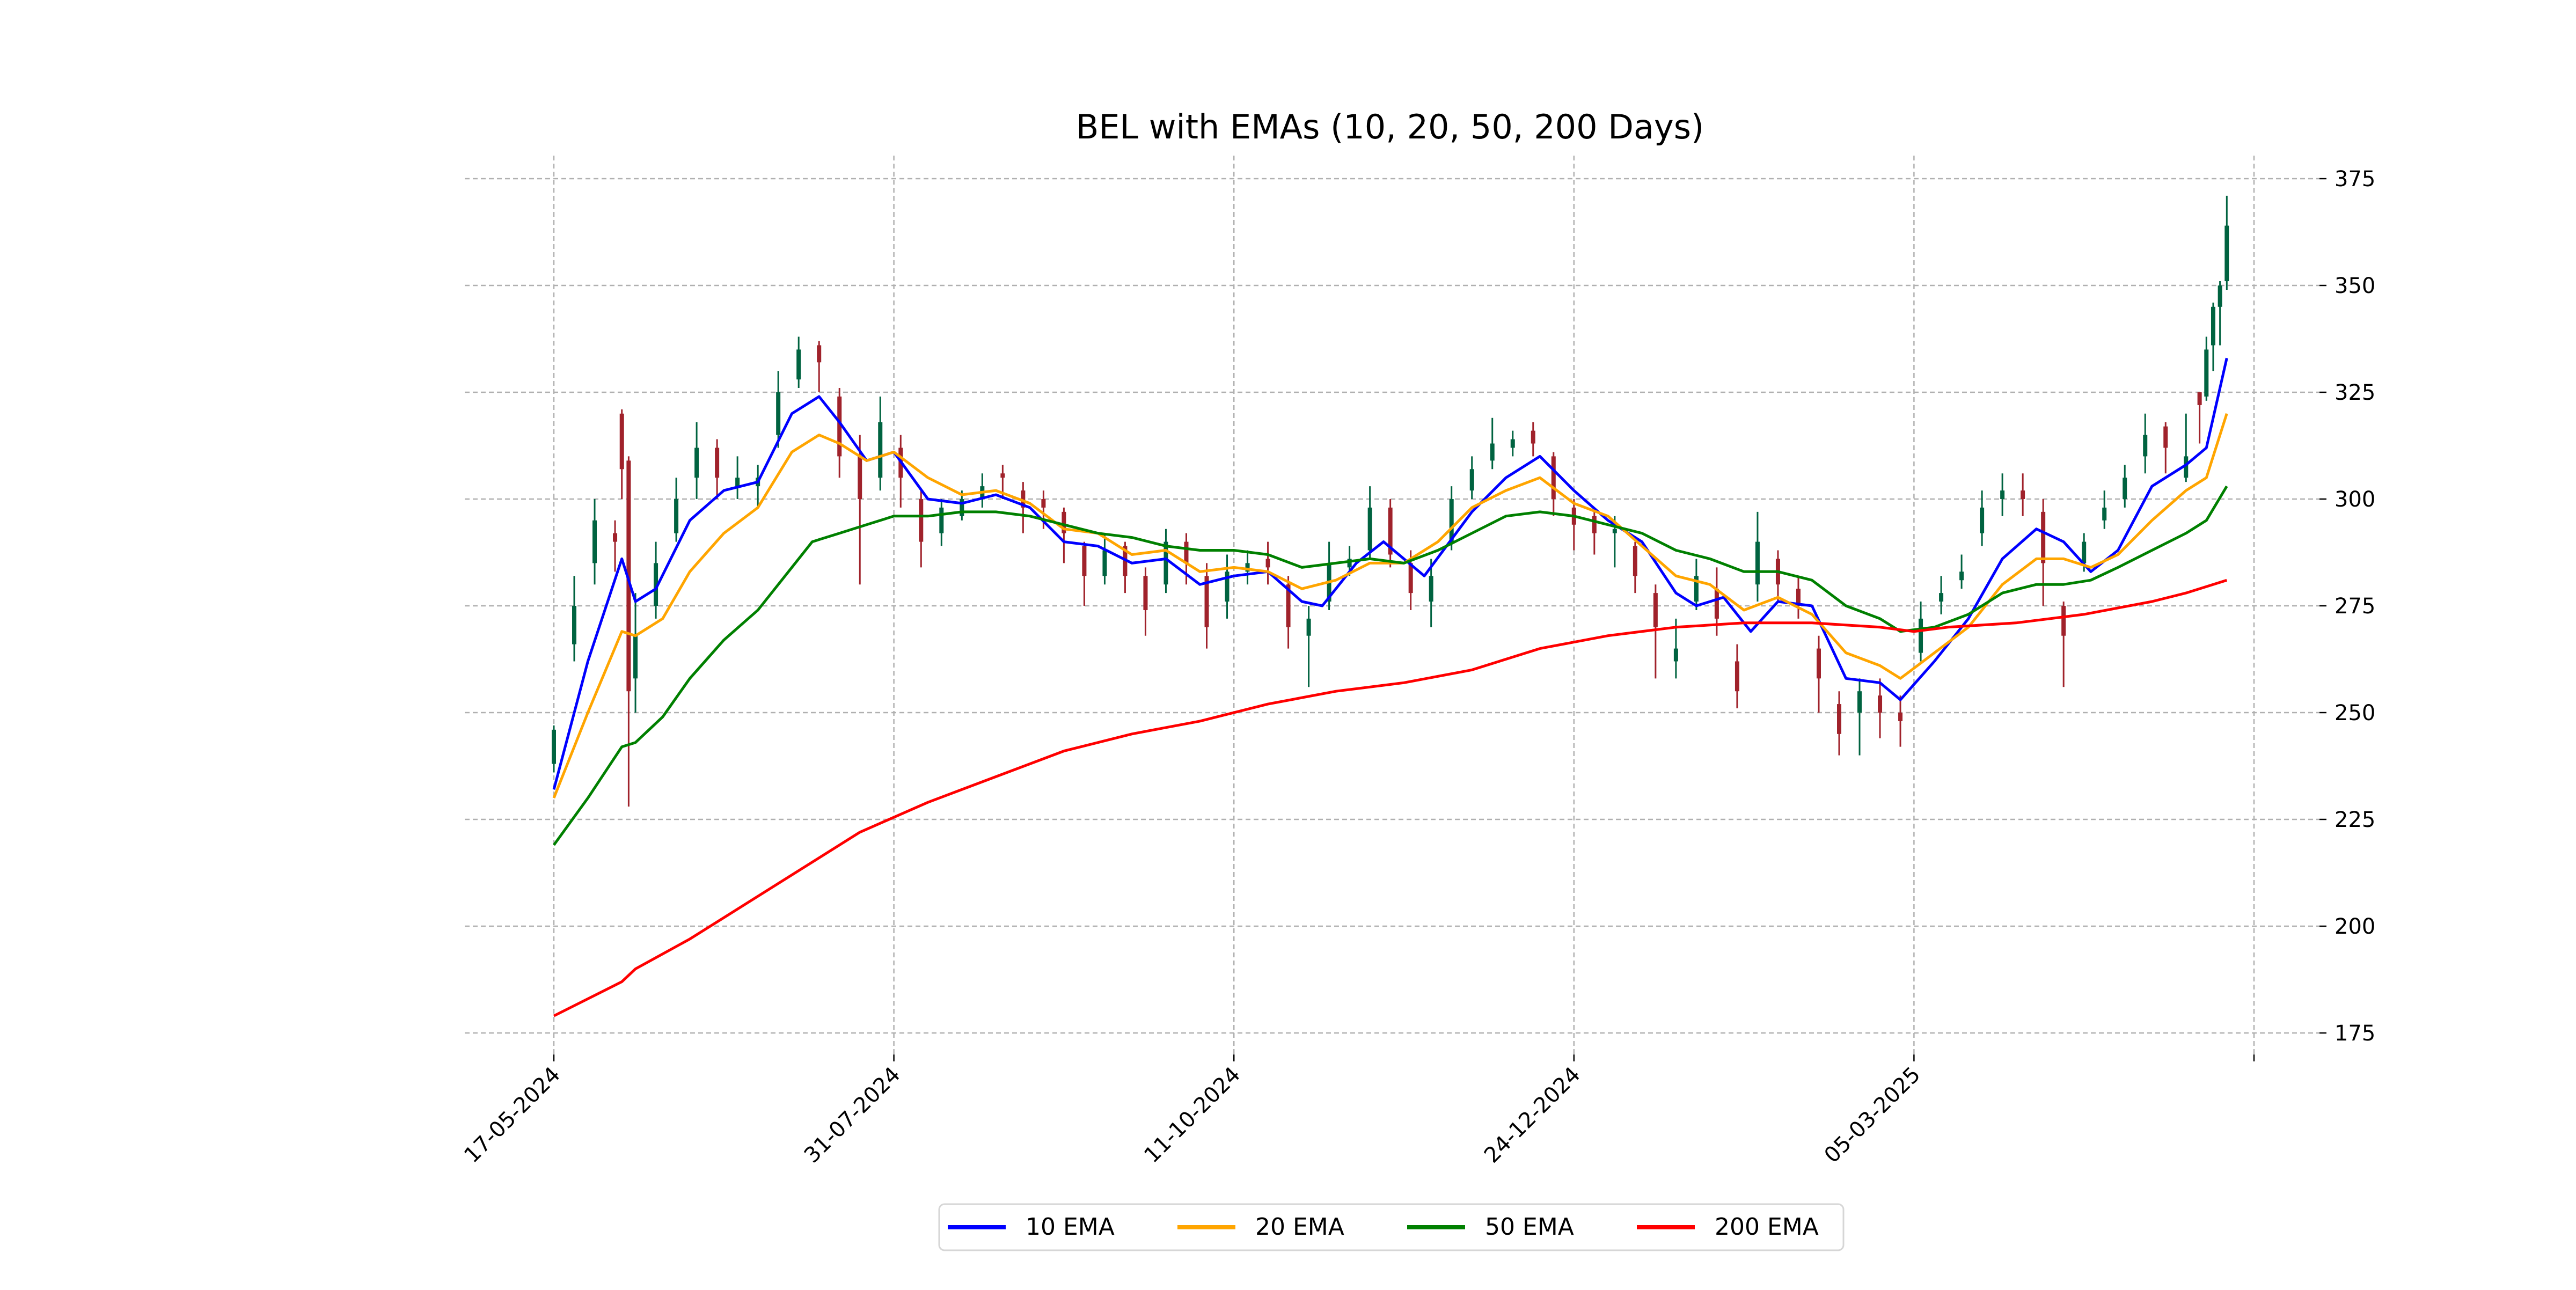 The image size is (2576, 1290). Describe the element at coordinates (1532, 1115) in the screenshot. I see `x-tick-label: 24-12-2024` at that location.